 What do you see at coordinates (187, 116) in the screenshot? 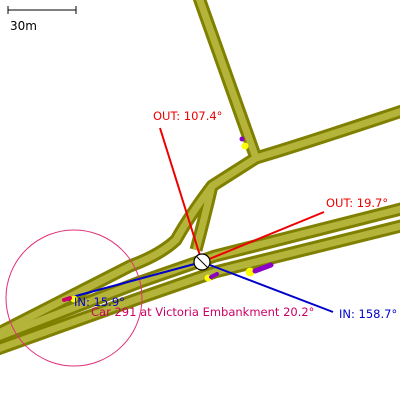
I see `out-heading-label-1: OUT: 107.4°` at bounding box center [187, 116].